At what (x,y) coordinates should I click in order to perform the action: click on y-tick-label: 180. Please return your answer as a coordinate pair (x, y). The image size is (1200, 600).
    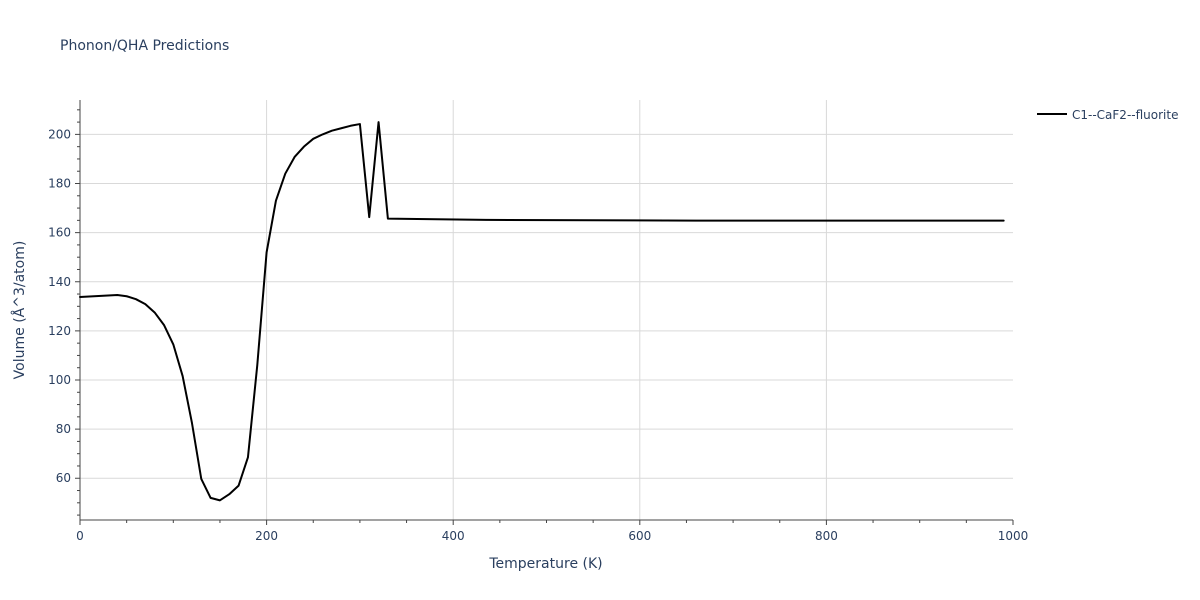
    Looking at the image, I should click on (59, 184).